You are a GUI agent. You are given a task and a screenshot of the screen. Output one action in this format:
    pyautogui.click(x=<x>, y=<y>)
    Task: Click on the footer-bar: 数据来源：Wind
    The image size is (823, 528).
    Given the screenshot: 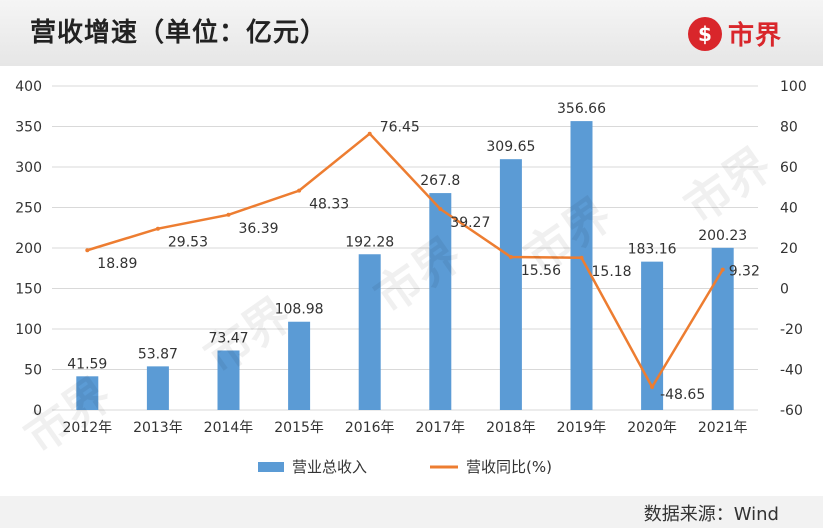 What is the action you would take?
    pyautogui.click(x=411, y=512)
    